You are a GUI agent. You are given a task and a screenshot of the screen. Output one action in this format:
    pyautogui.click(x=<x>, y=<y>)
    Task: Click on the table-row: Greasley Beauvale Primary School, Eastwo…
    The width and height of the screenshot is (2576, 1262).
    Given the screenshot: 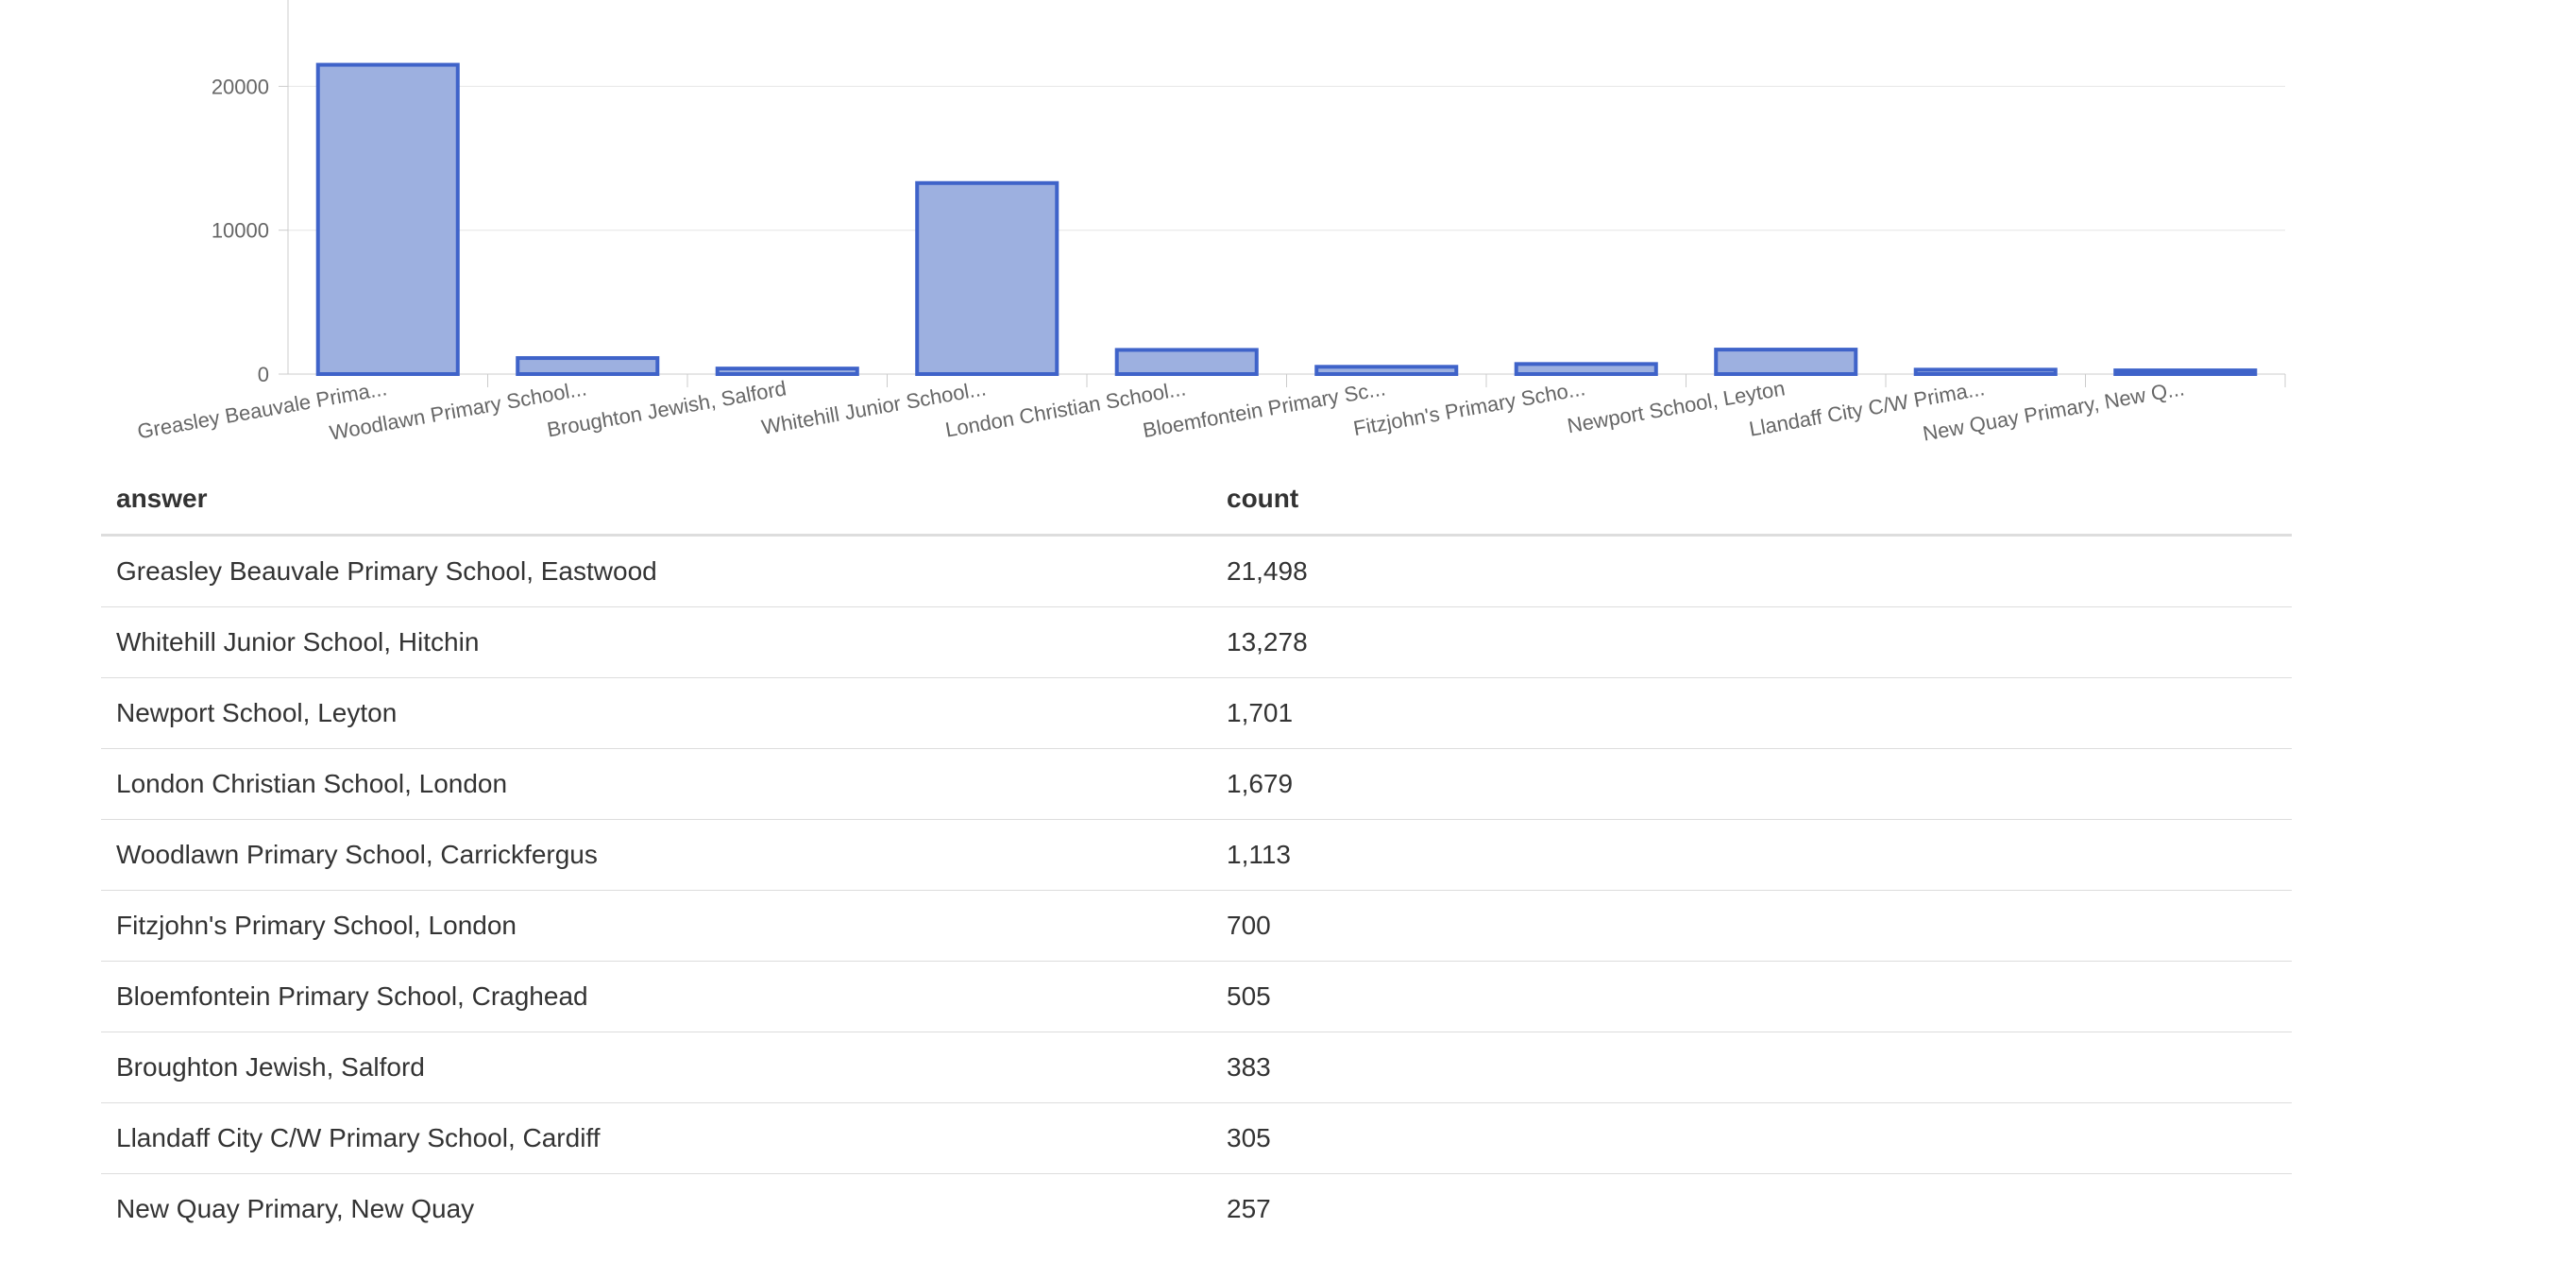 What is the action you would take?
    pyautogui.click(x=1196, y=571)
    